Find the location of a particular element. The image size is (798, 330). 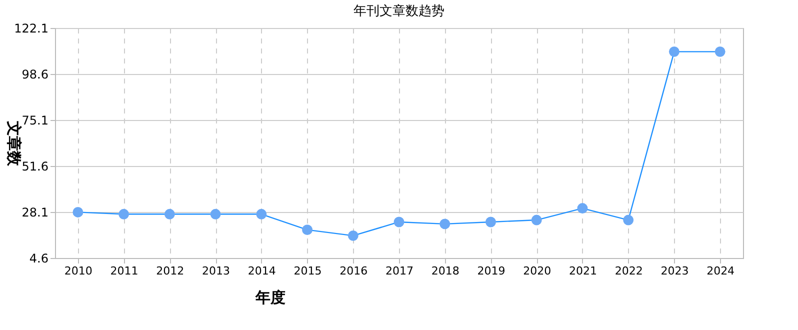

x-tick-label: 2016 is located at coordinates (354, 271).